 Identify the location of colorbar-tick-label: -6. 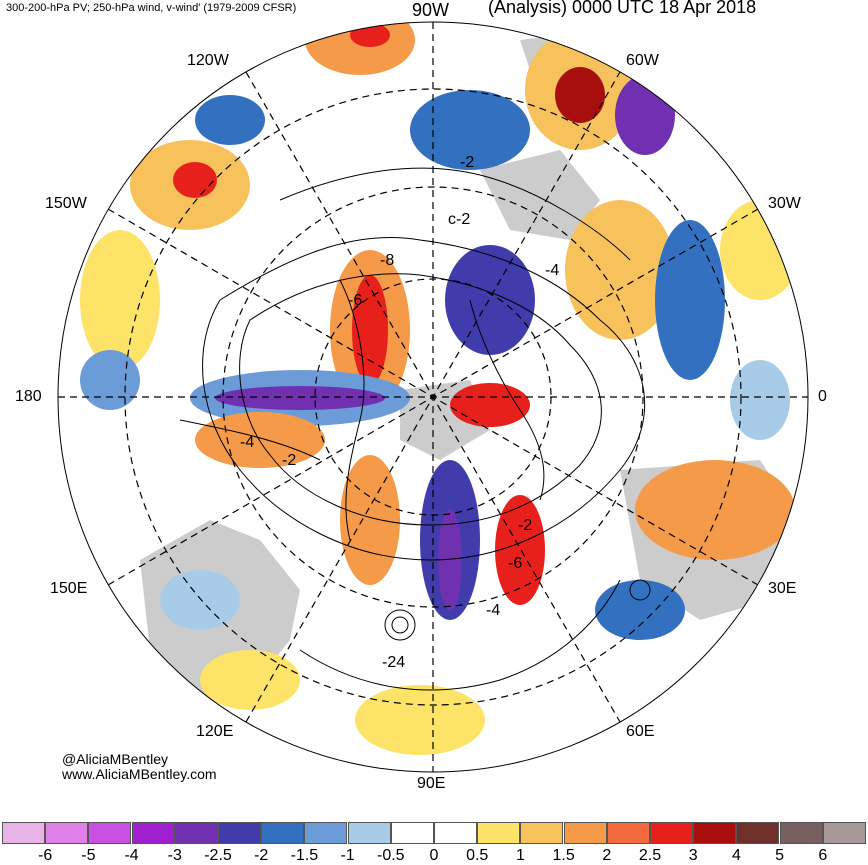
(45, 855).